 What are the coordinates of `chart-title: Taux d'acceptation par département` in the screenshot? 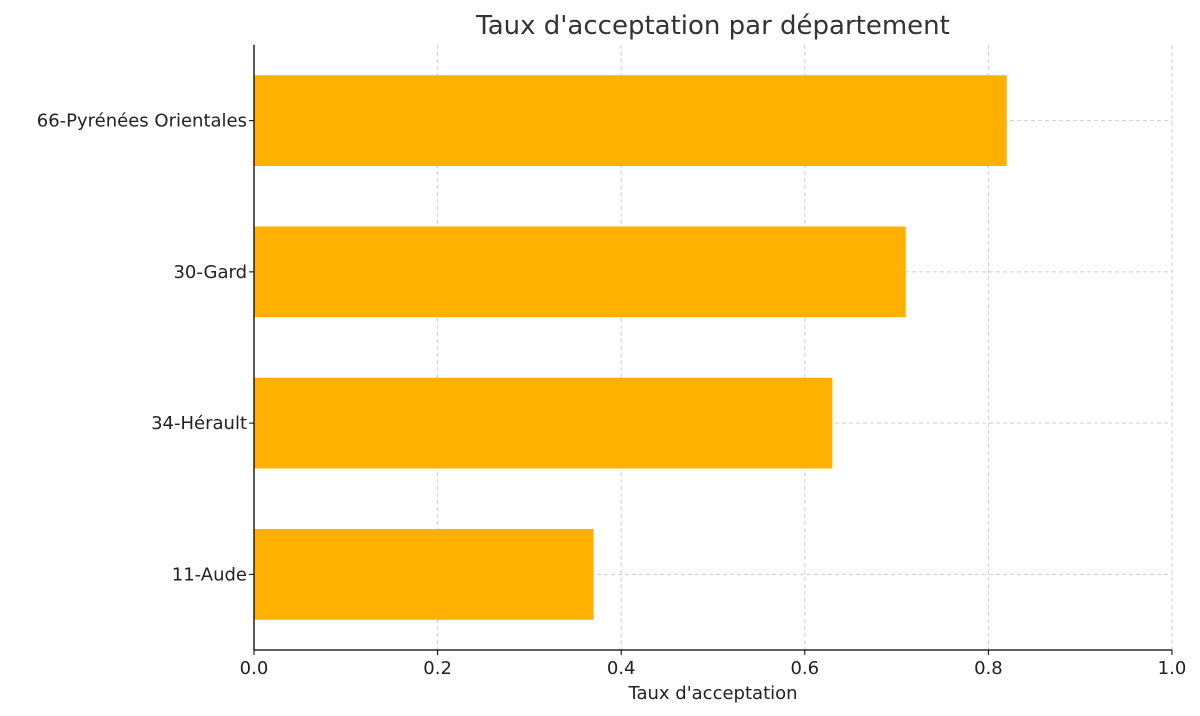 It's located at (712, 26).